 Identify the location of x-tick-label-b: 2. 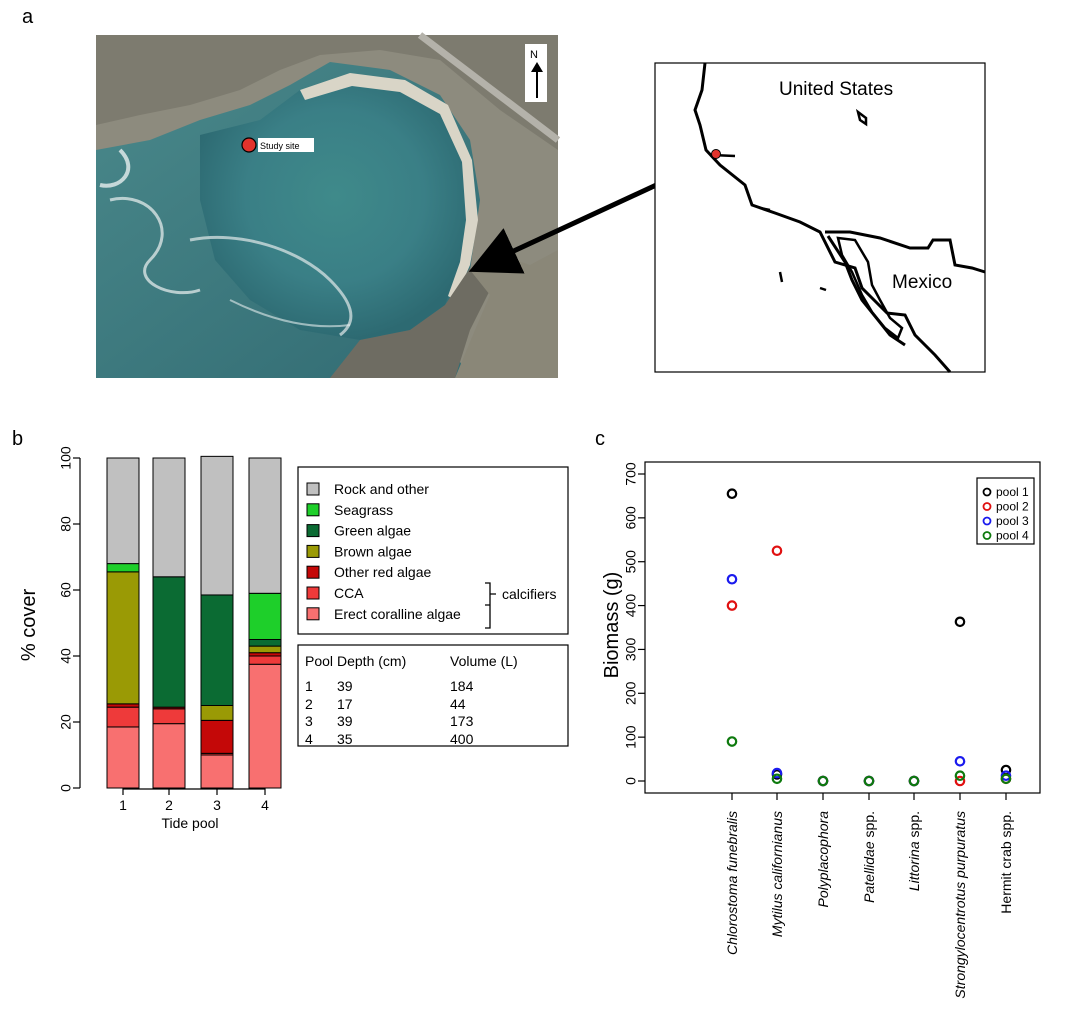
(169, 805).